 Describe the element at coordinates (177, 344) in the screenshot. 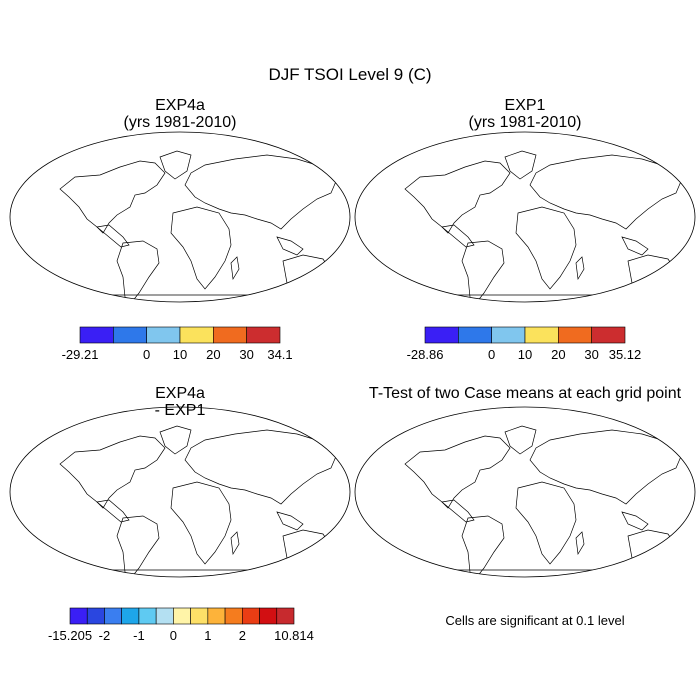

I see `colorbar-exp4a: -29.21 0 10 20 30 34.1` at that location.